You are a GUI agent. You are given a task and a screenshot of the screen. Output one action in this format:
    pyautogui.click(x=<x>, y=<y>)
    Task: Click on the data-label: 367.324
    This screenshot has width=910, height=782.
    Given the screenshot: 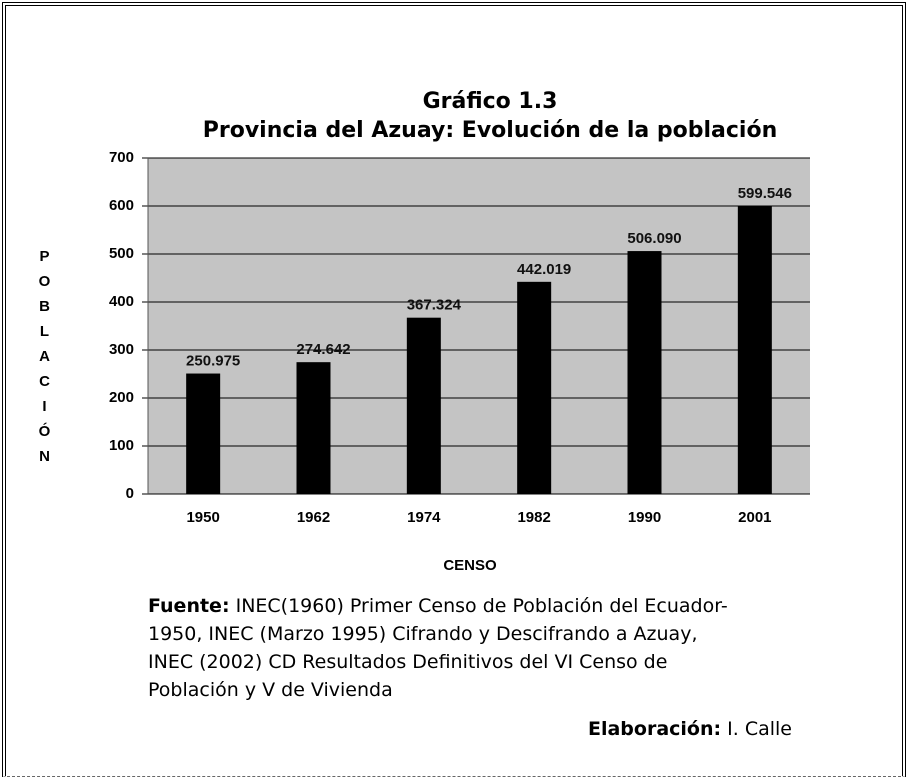 What is the action you would take?
    pyautogui.click(x=434, y=305)
    